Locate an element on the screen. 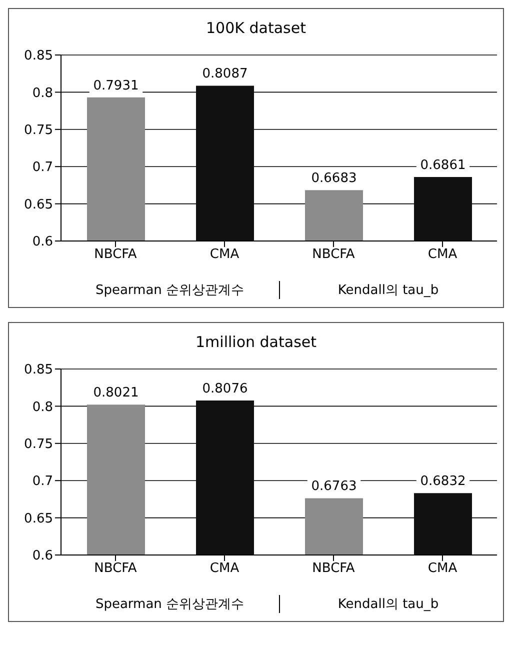  data-label: 0.8021 is located at coordinates (116, 393).